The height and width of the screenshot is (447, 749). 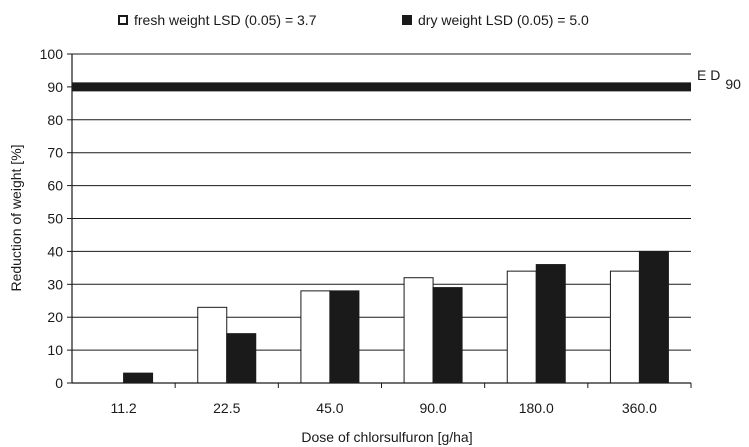 I want to click on legend-swatch-dry, so click(x=407, y=20).